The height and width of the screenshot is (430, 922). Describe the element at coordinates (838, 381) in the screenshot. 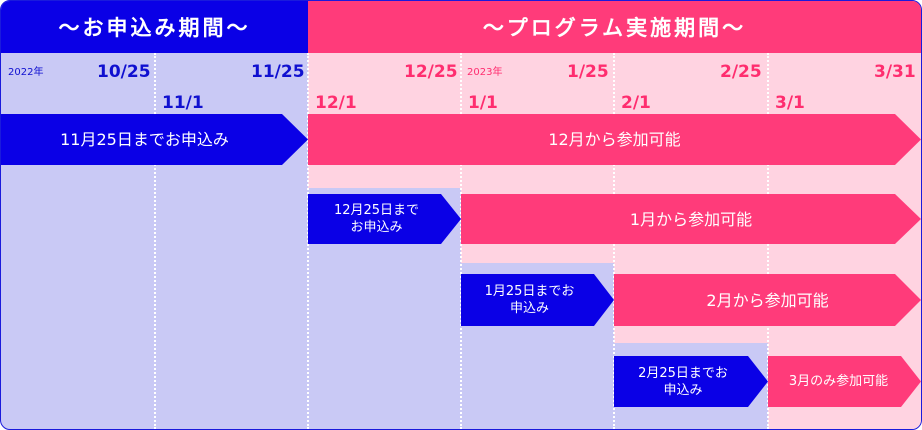

I see `arrow-join-mar-only-label: 3月のみ参加可能` at that location.